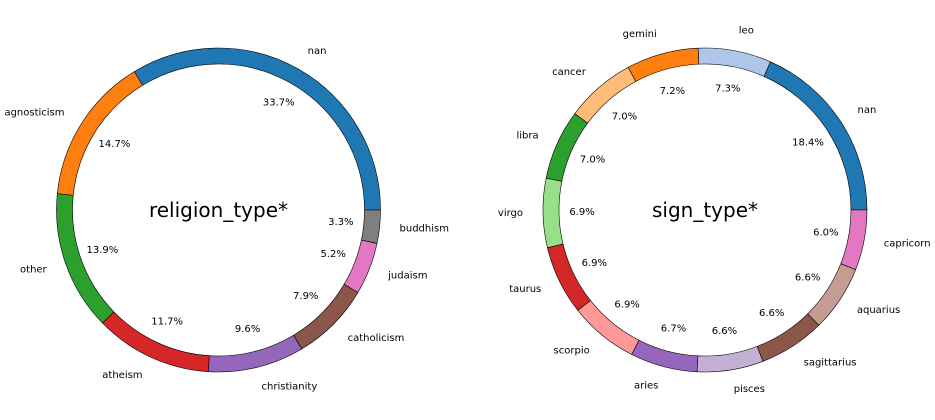  What do you see at coordinates (640, 34) in the screenshot?
I see `slice-label-gemini: gemini` at bounding box center [640, 34].